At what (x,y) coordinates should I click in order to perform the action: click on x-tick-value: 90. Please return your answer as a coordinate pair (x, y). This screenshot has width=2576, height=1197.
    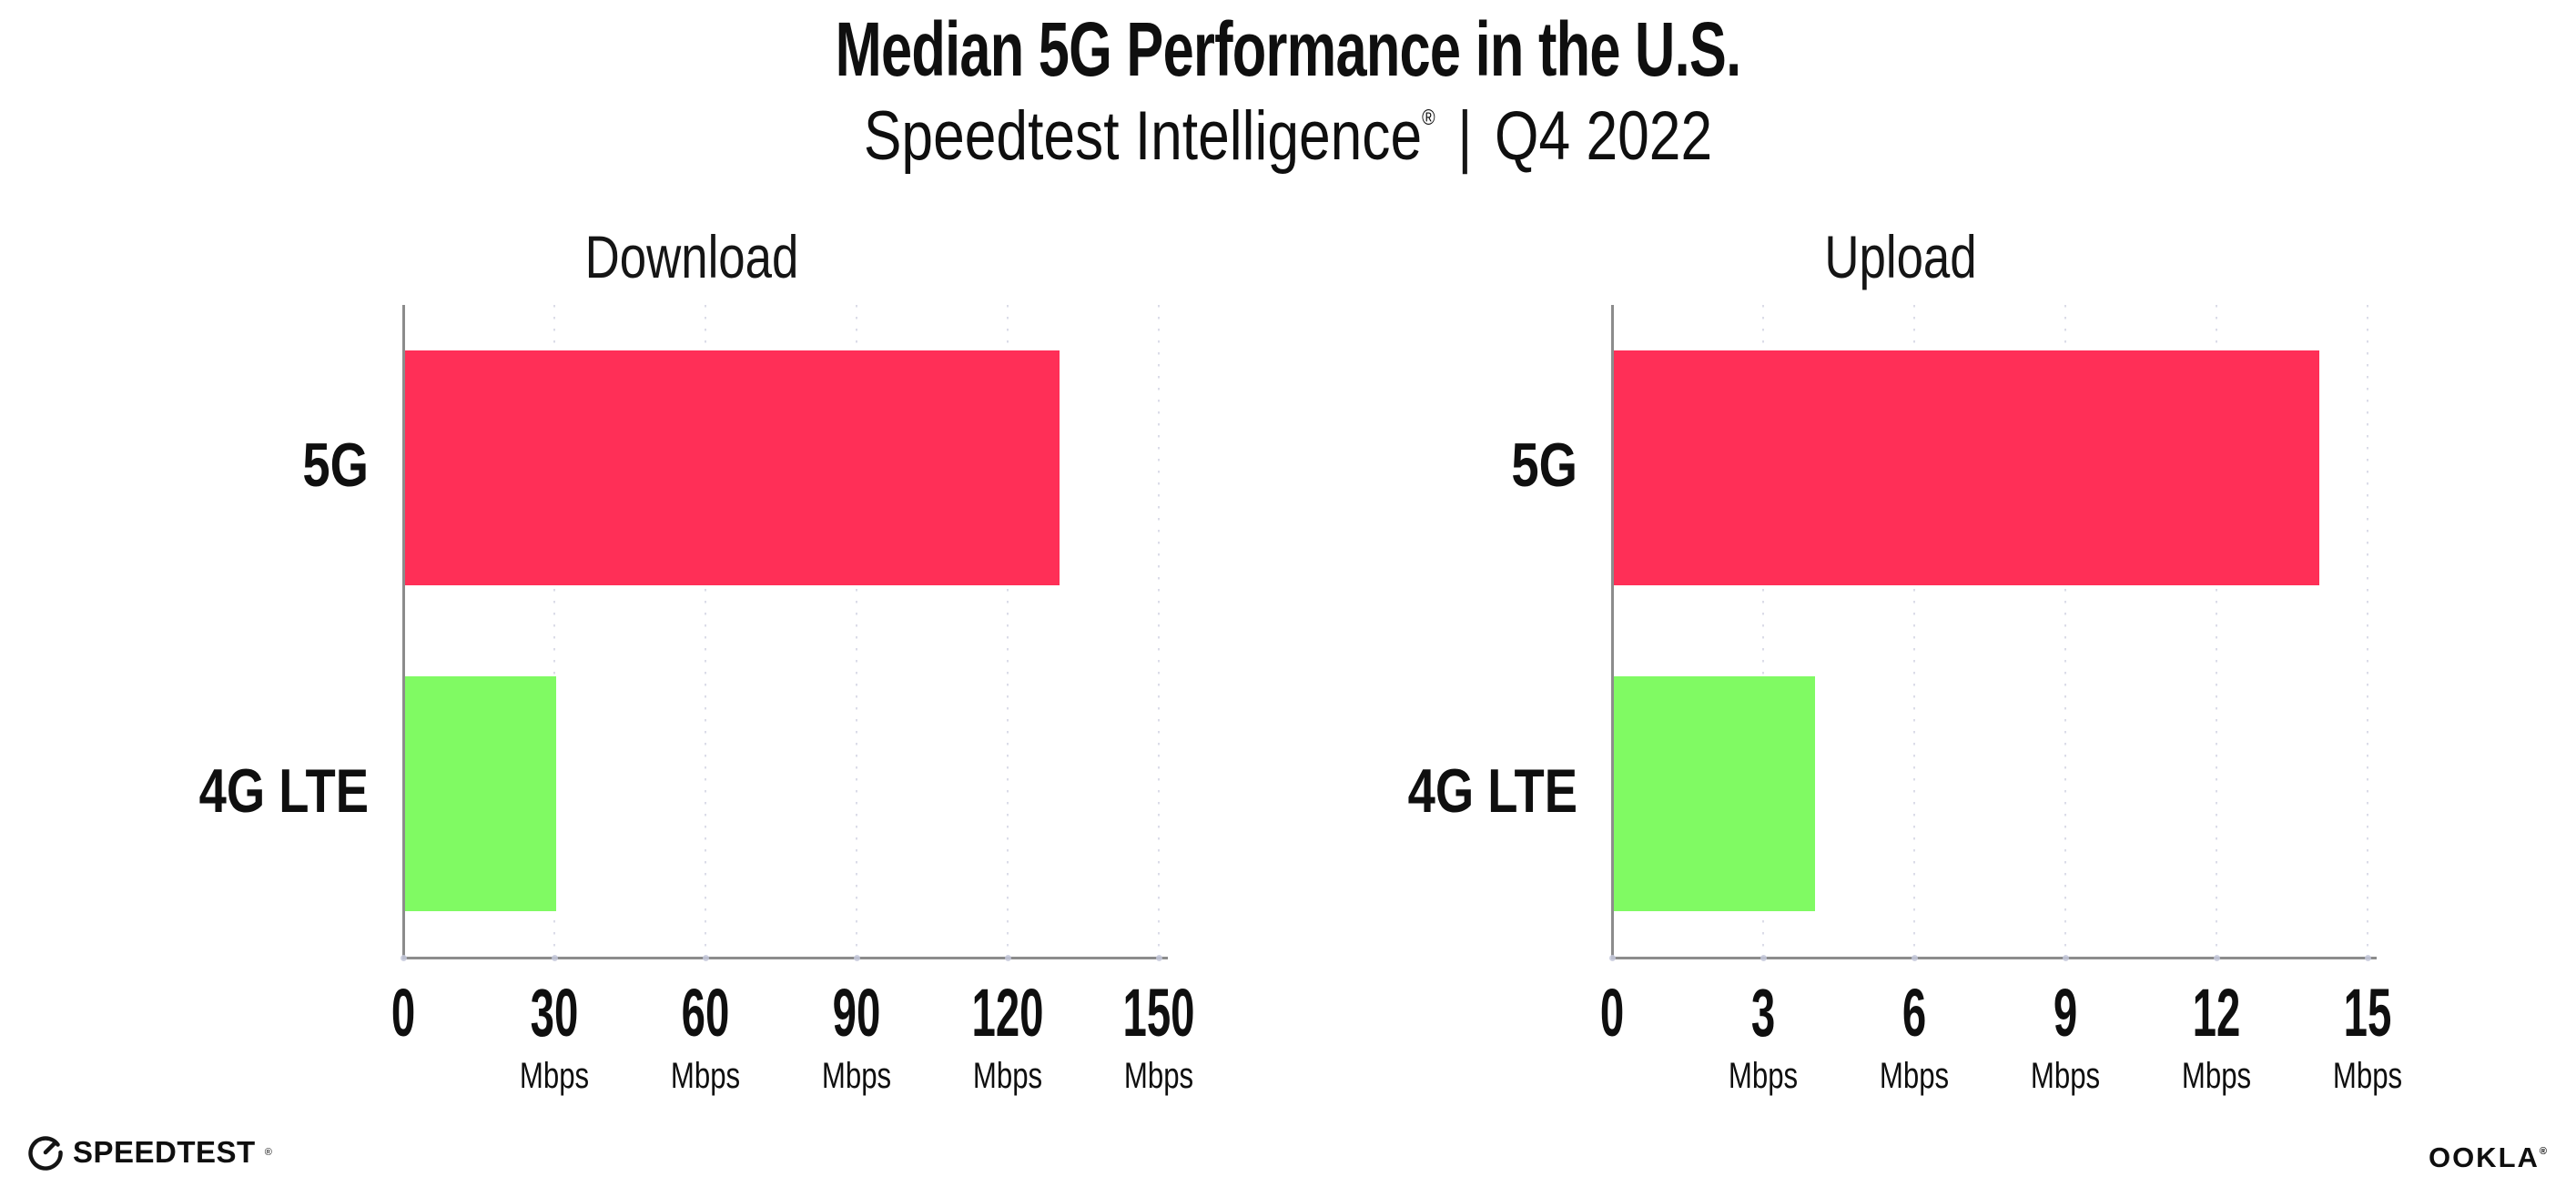
    Looking at the image, I should click on (856, 1012).